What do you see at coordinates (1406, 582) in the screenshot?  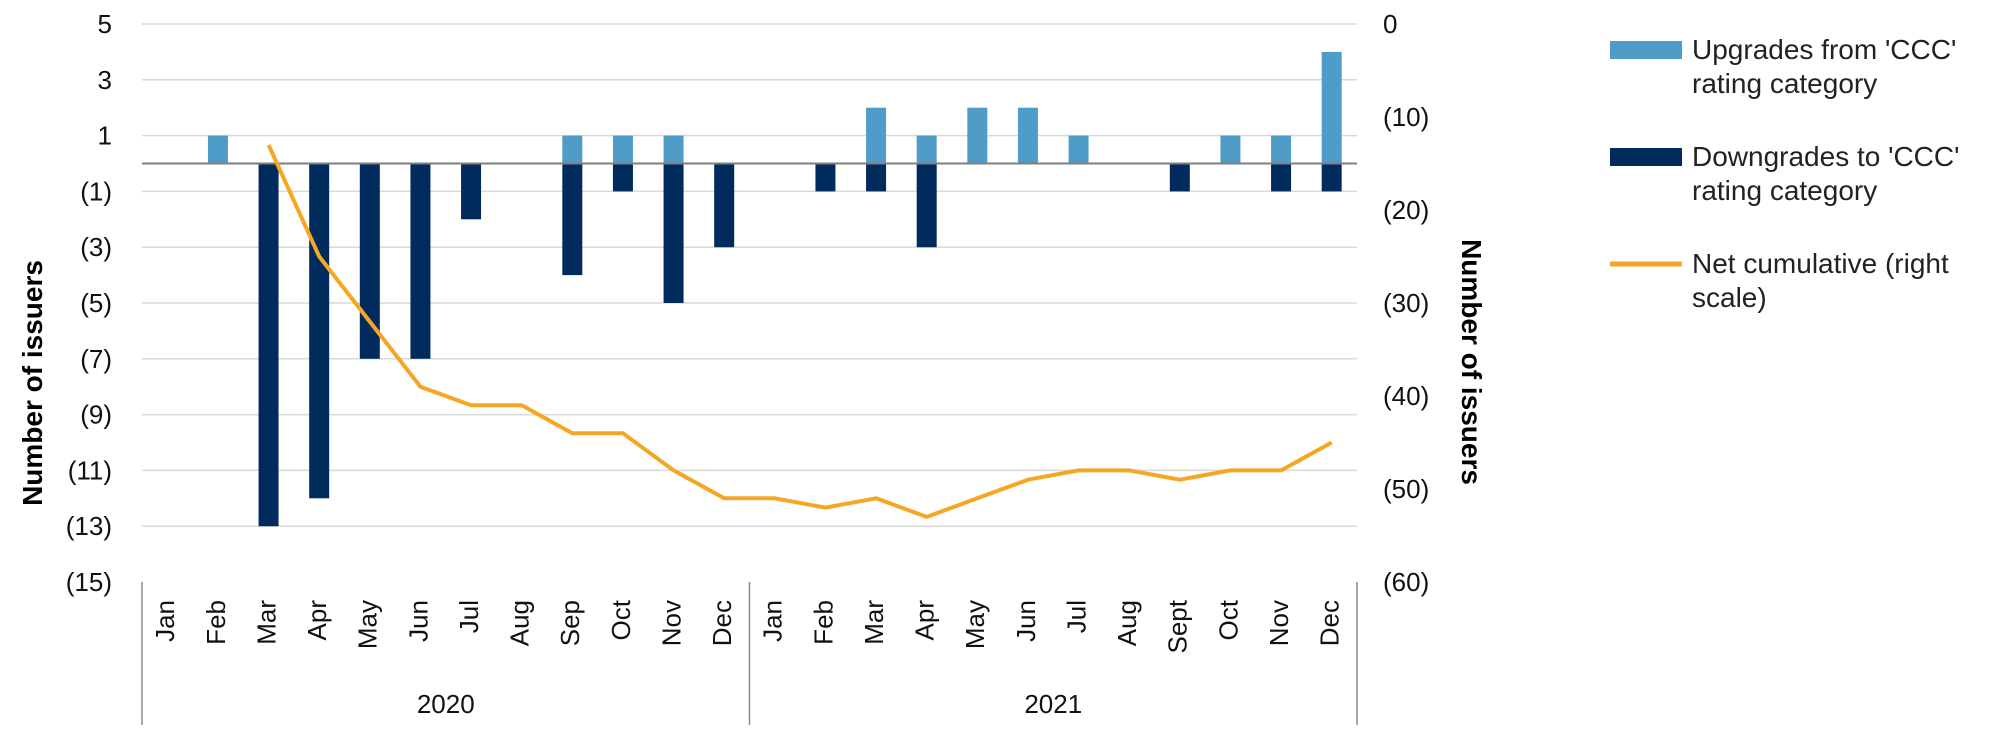 I see `y-right-tick-label: (60)` at bounding box center [1406, 582].